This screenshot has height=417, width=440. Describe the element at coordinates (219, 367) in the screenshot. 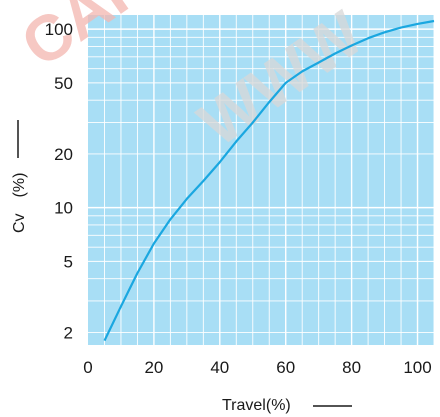

I see `x-tick-label: 40` at that location.